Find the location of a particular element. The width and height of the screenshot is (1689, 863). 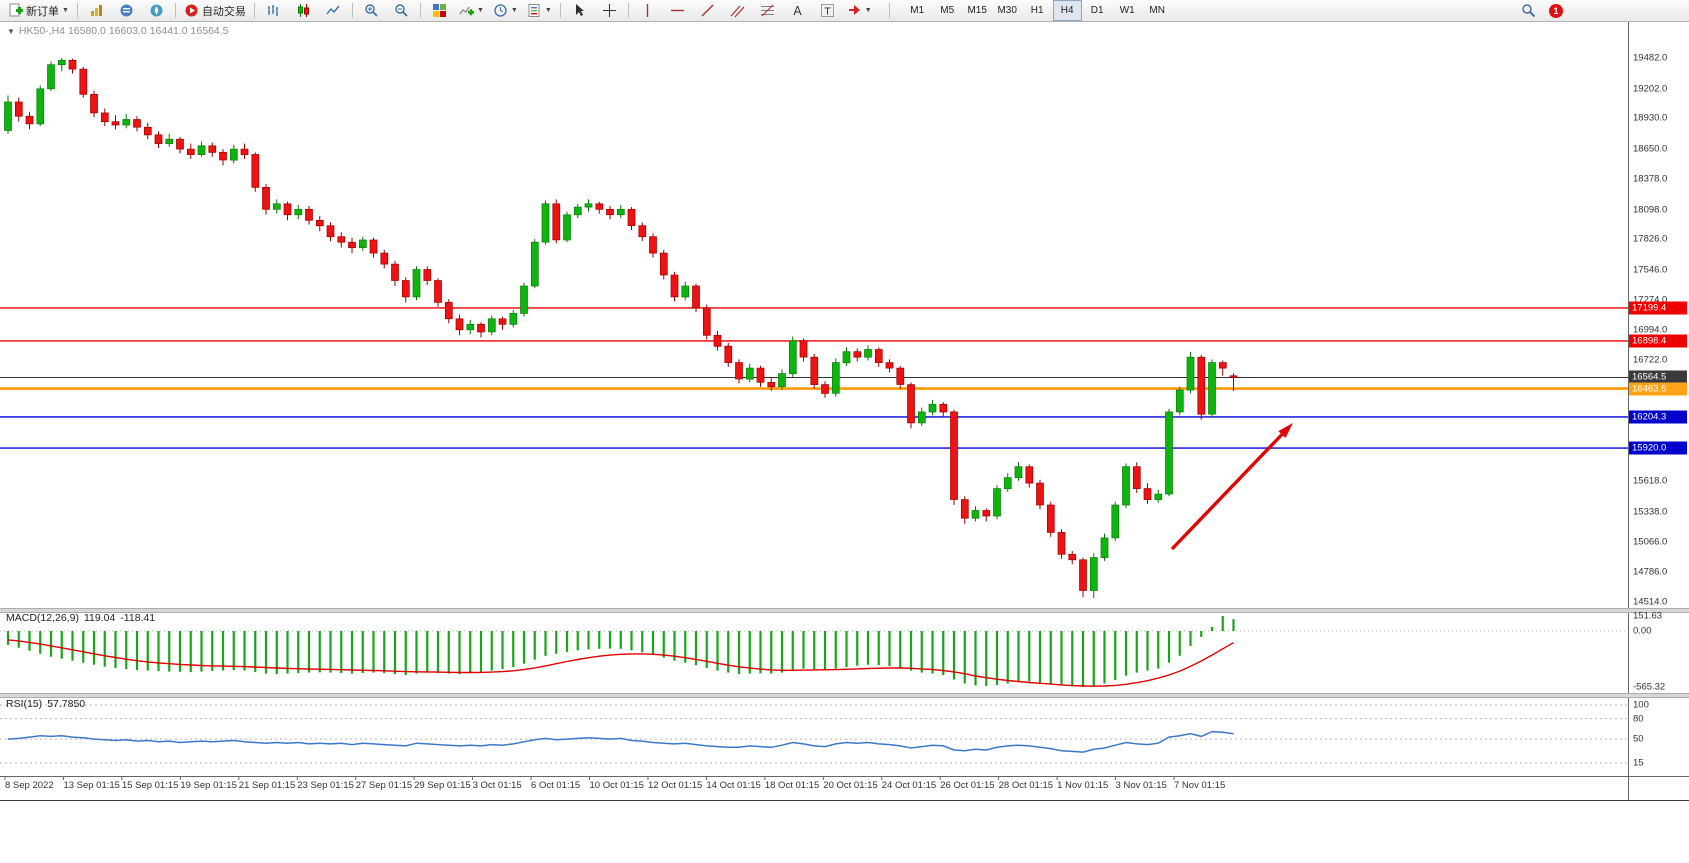

price-tick-label: 14786.0 is located at coordinates (1650, 572).